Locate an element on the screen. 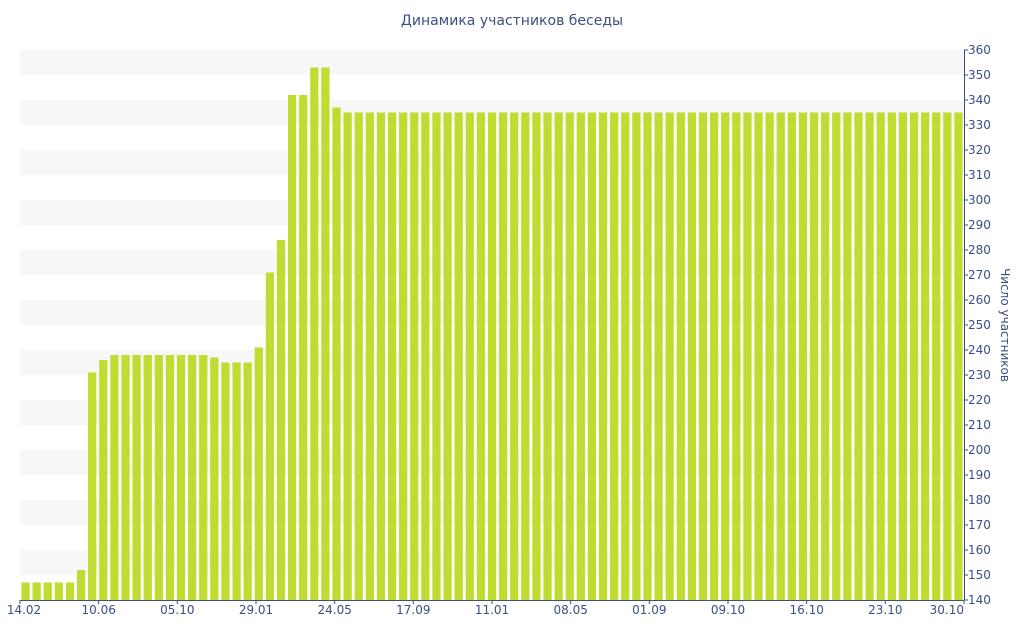 Image resolution: width=1024 pixels, height=640 pixels. y-tick-label: 360 is located at coordinates (979, 50).